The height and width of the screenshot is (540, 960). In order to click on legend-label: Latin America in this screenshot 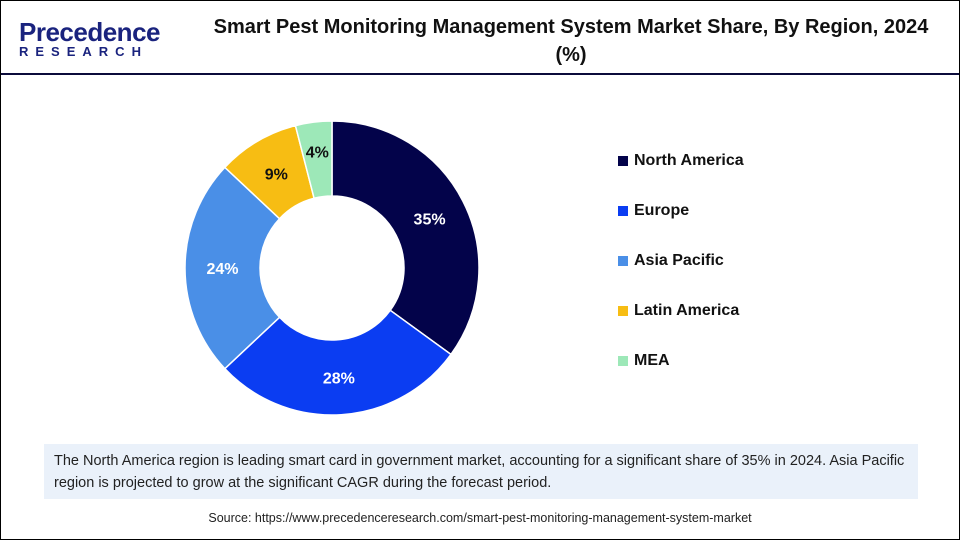, I will do `click(687, 310)`.